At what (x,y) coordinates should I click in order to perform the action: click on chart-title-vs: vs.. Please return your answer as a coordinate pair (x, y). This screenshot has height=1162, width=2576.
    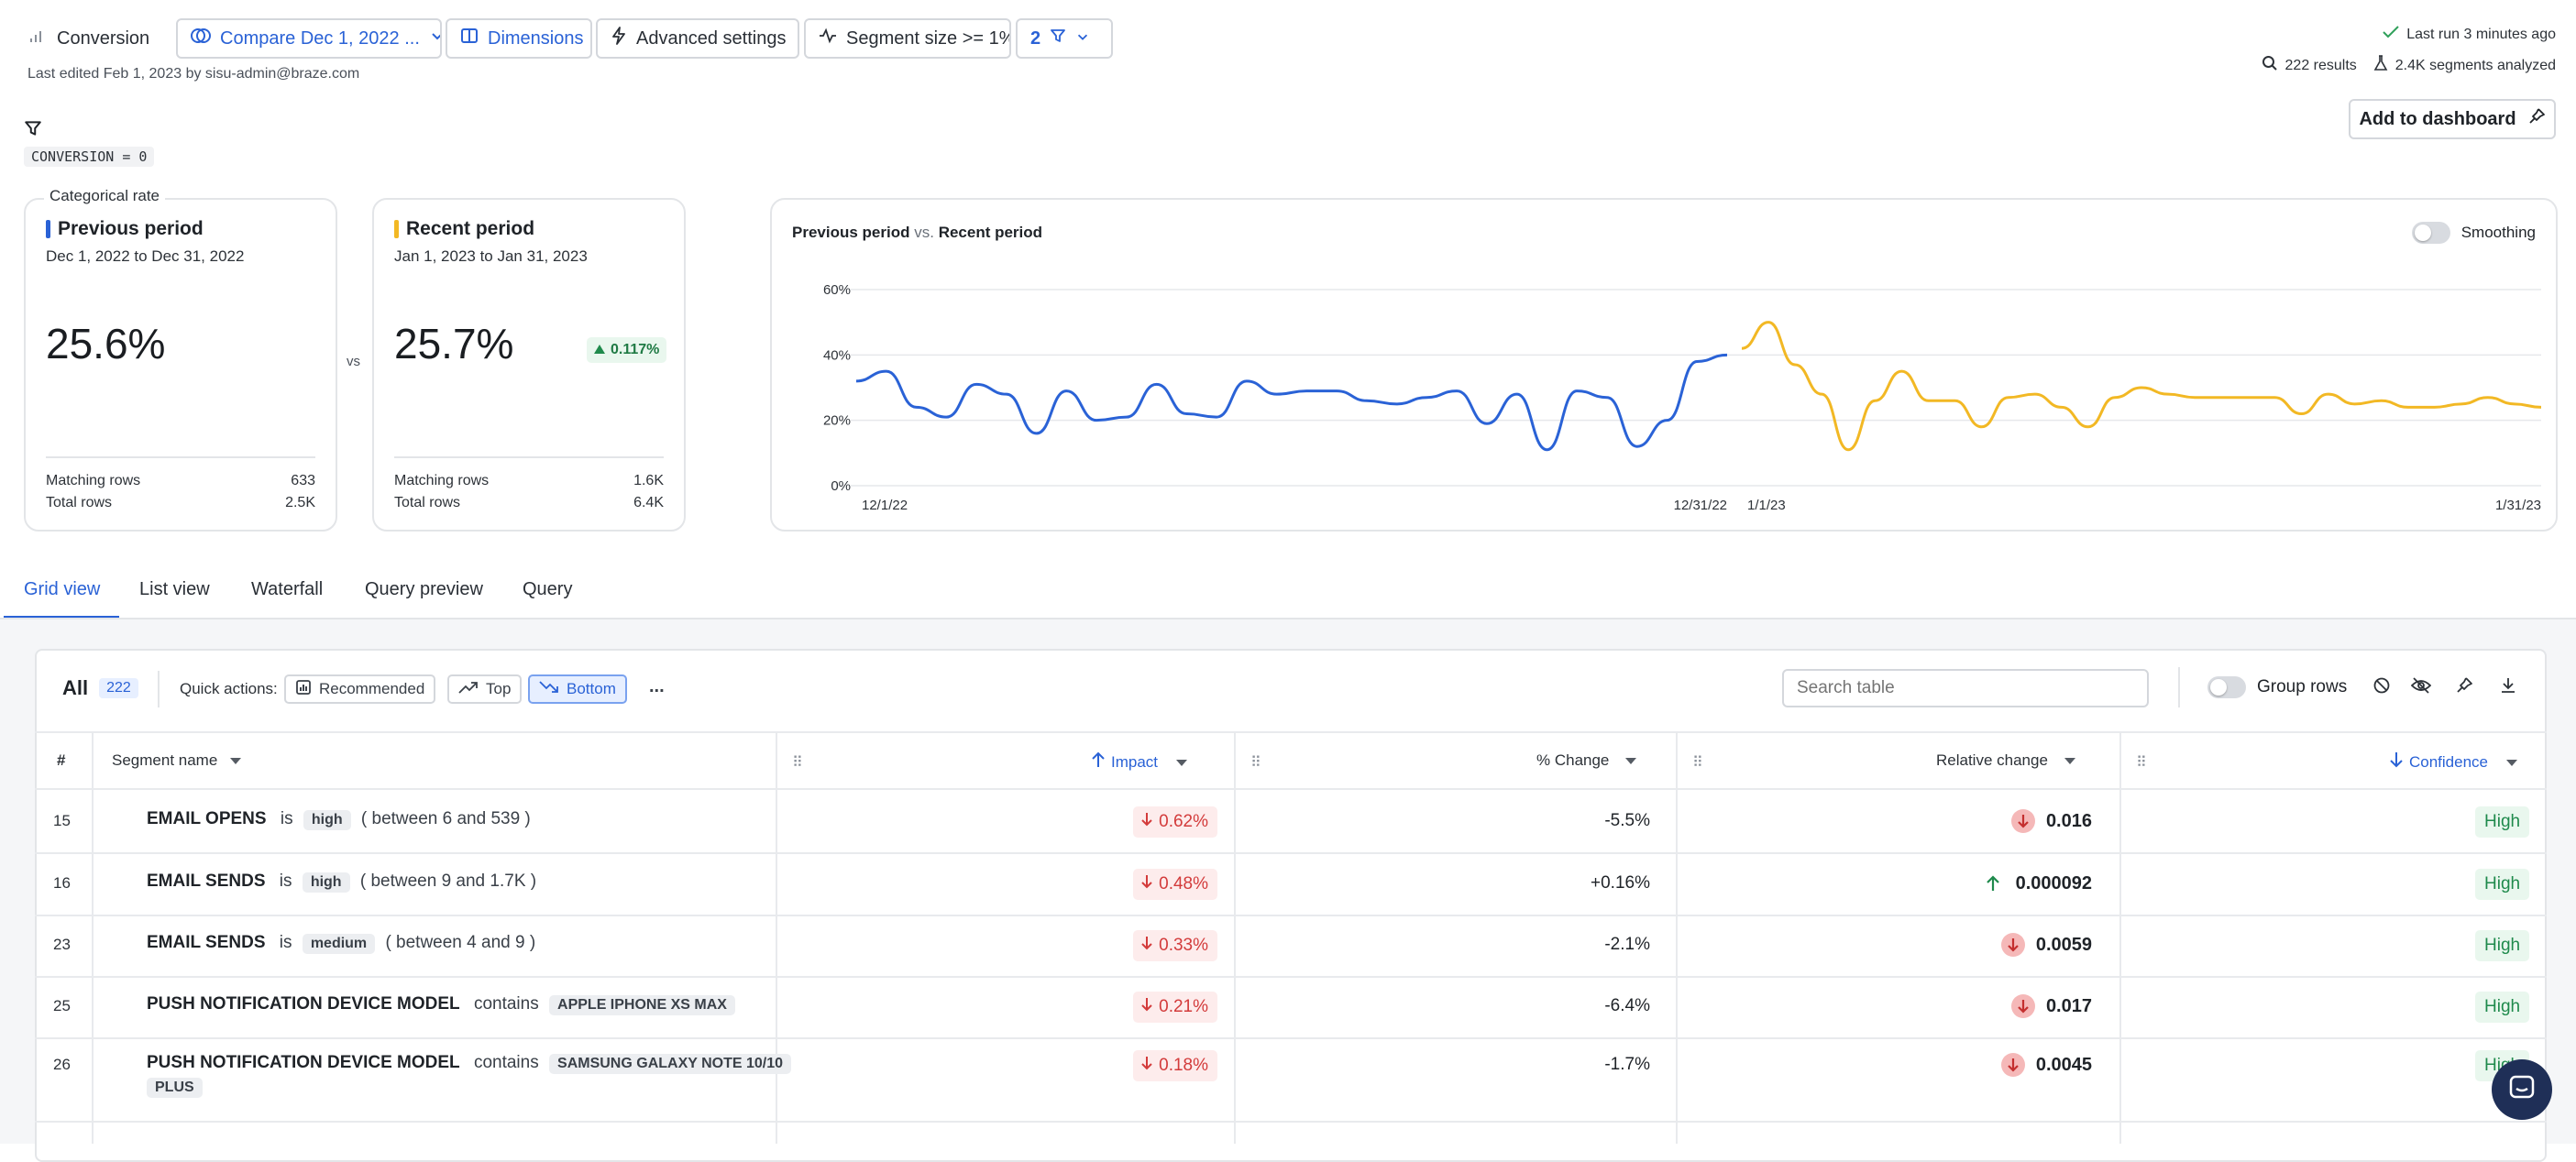
    Looking at the image, I should click on (924, 233).